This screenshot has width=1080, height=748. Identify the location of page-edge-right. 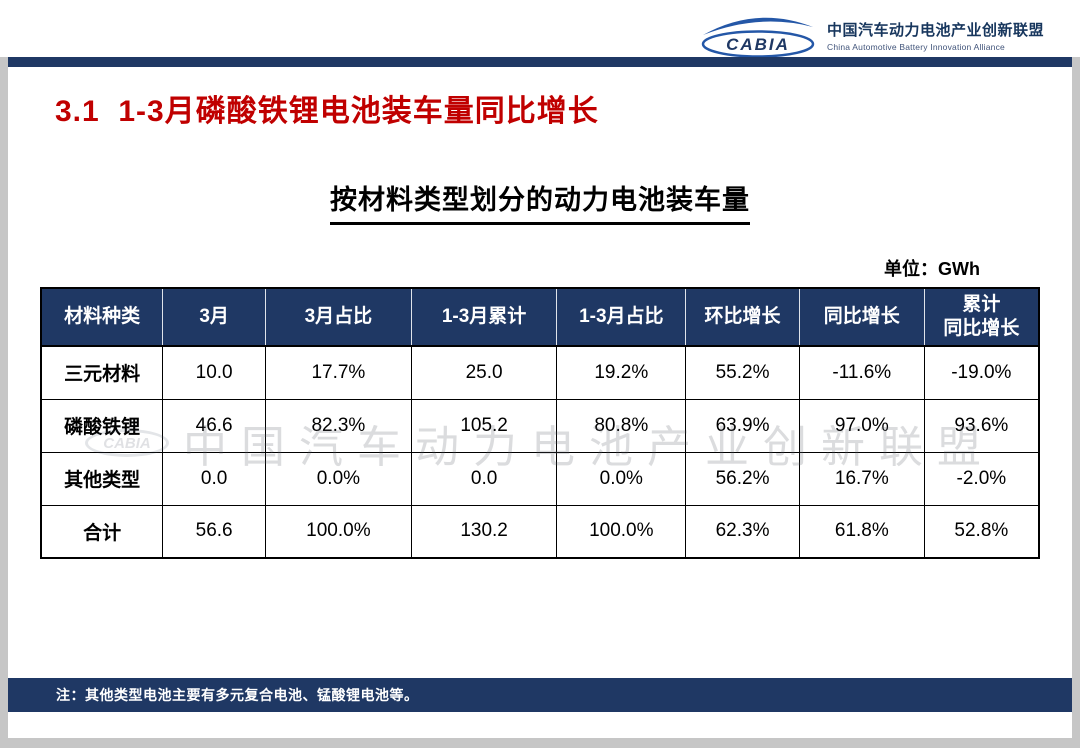
(1076, 402).